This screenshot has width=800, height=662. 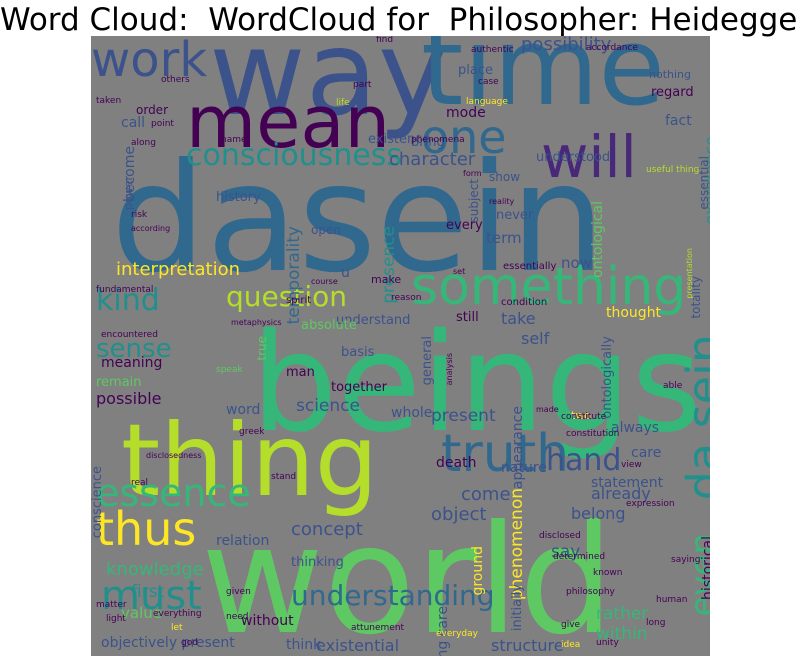 I want to click on cloud-word: determined, so click(x=579, y=557).